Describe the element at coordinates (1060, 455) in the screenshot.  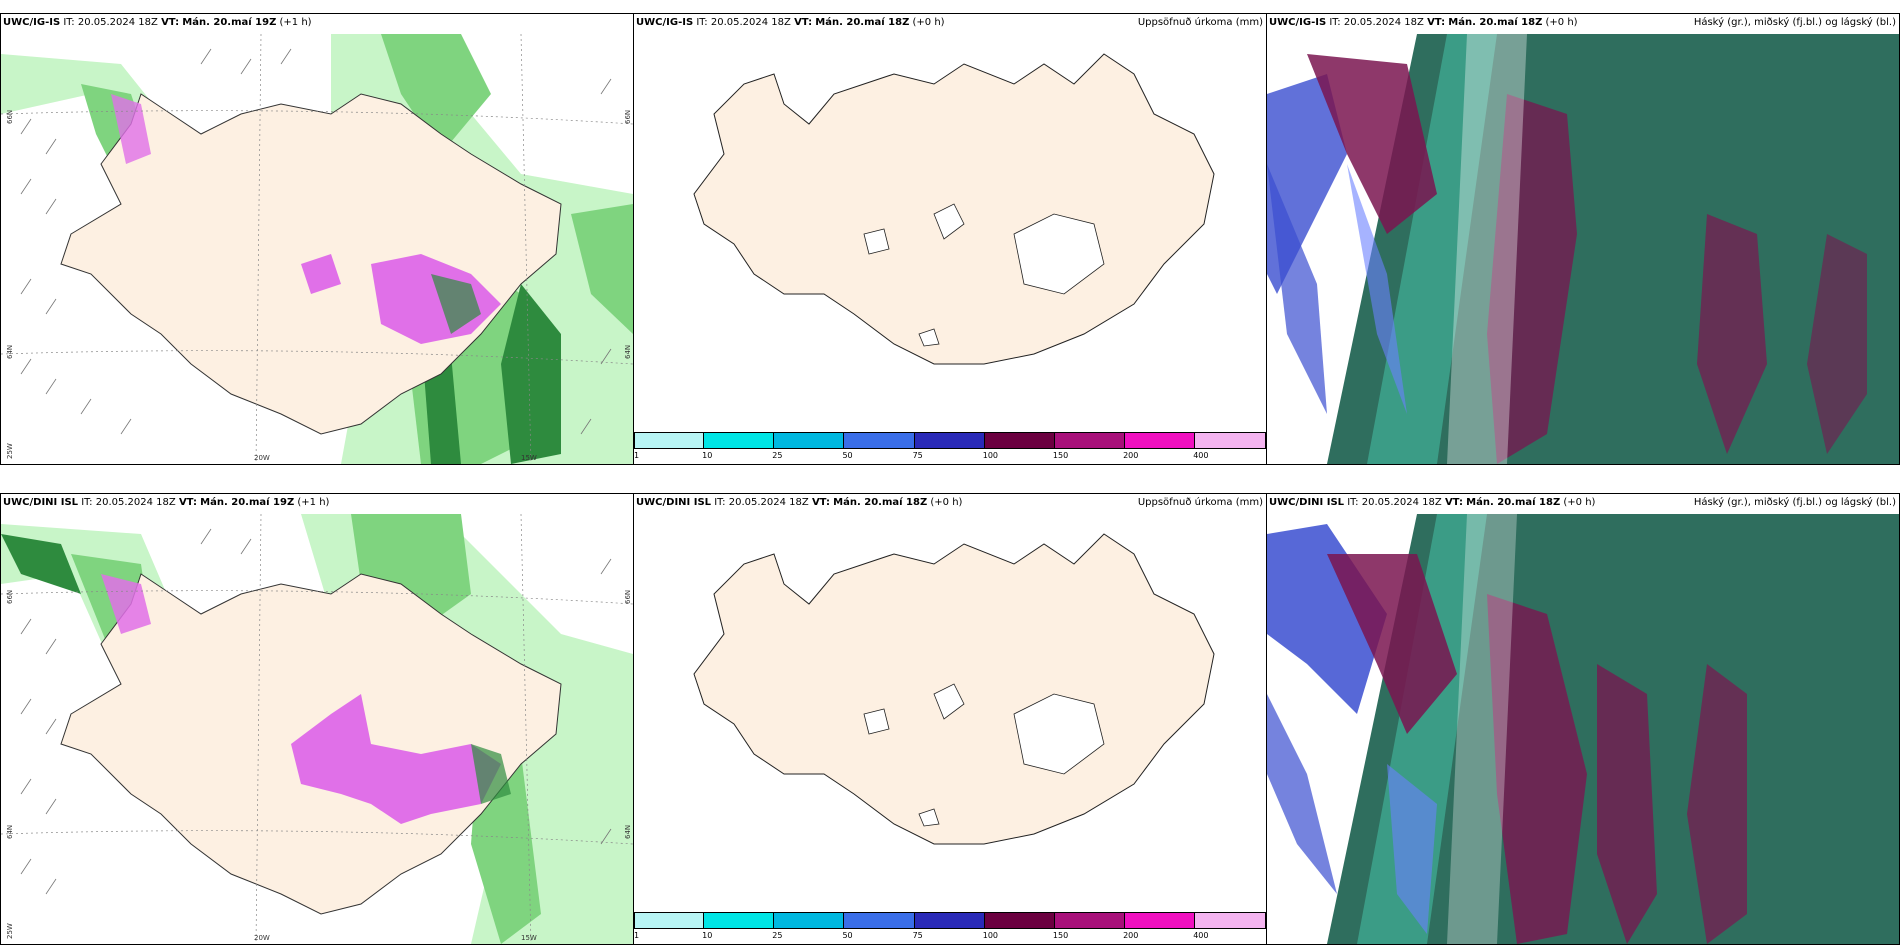
I see `colorbar-label: 150` at that location.